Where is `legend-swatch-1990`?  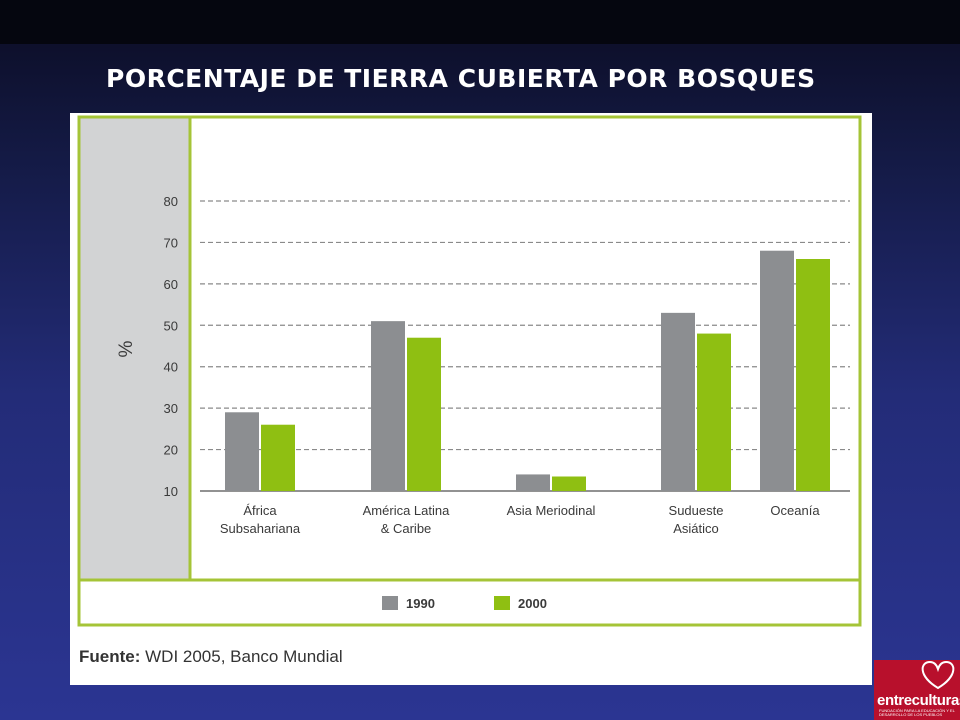
legend-swatch-1990 is located at coordinates (390, 603).